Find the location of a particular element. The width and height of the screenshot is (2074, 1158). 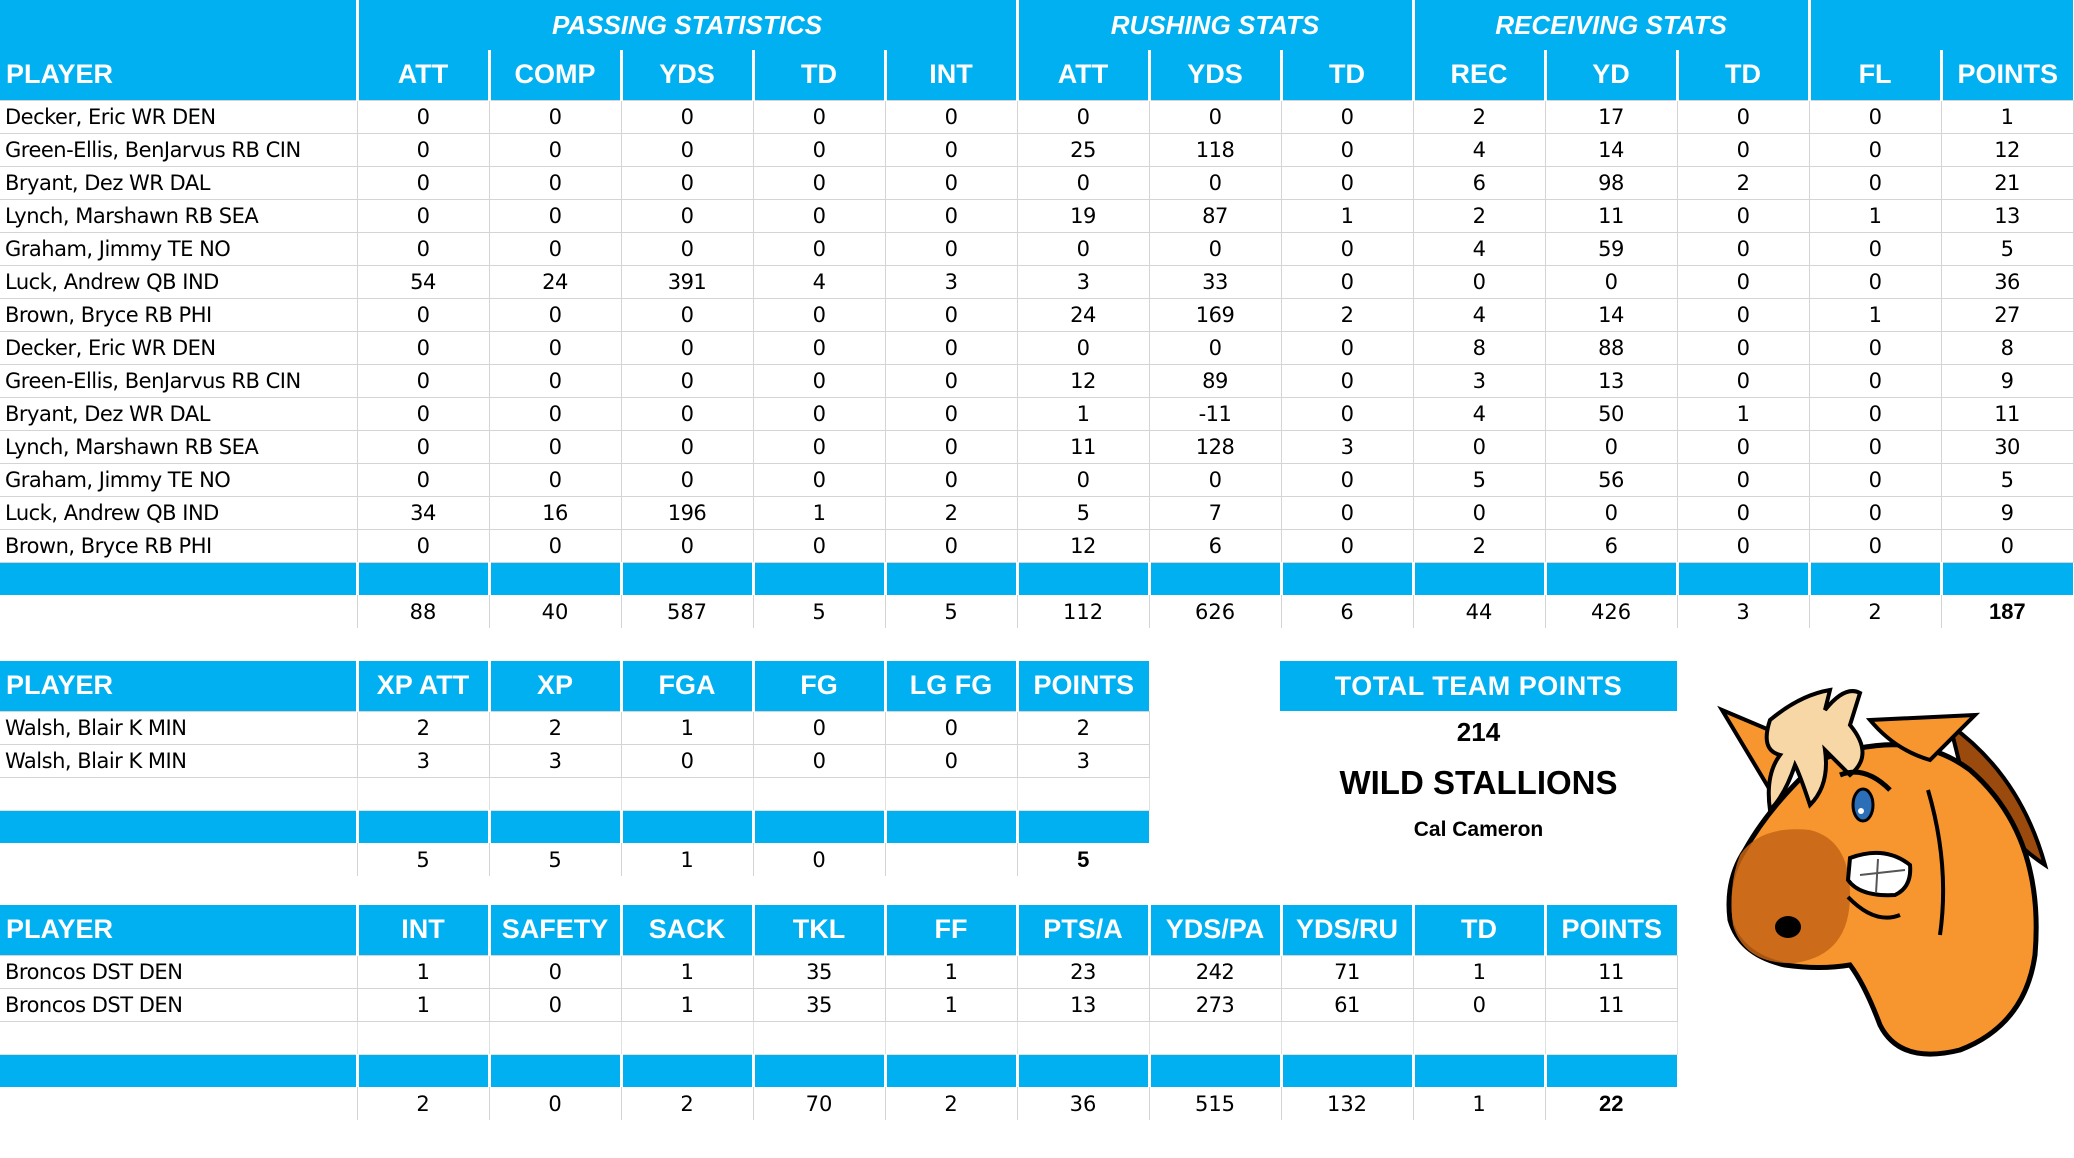

defense-divider-bar is located at coordinates (838, 1070).